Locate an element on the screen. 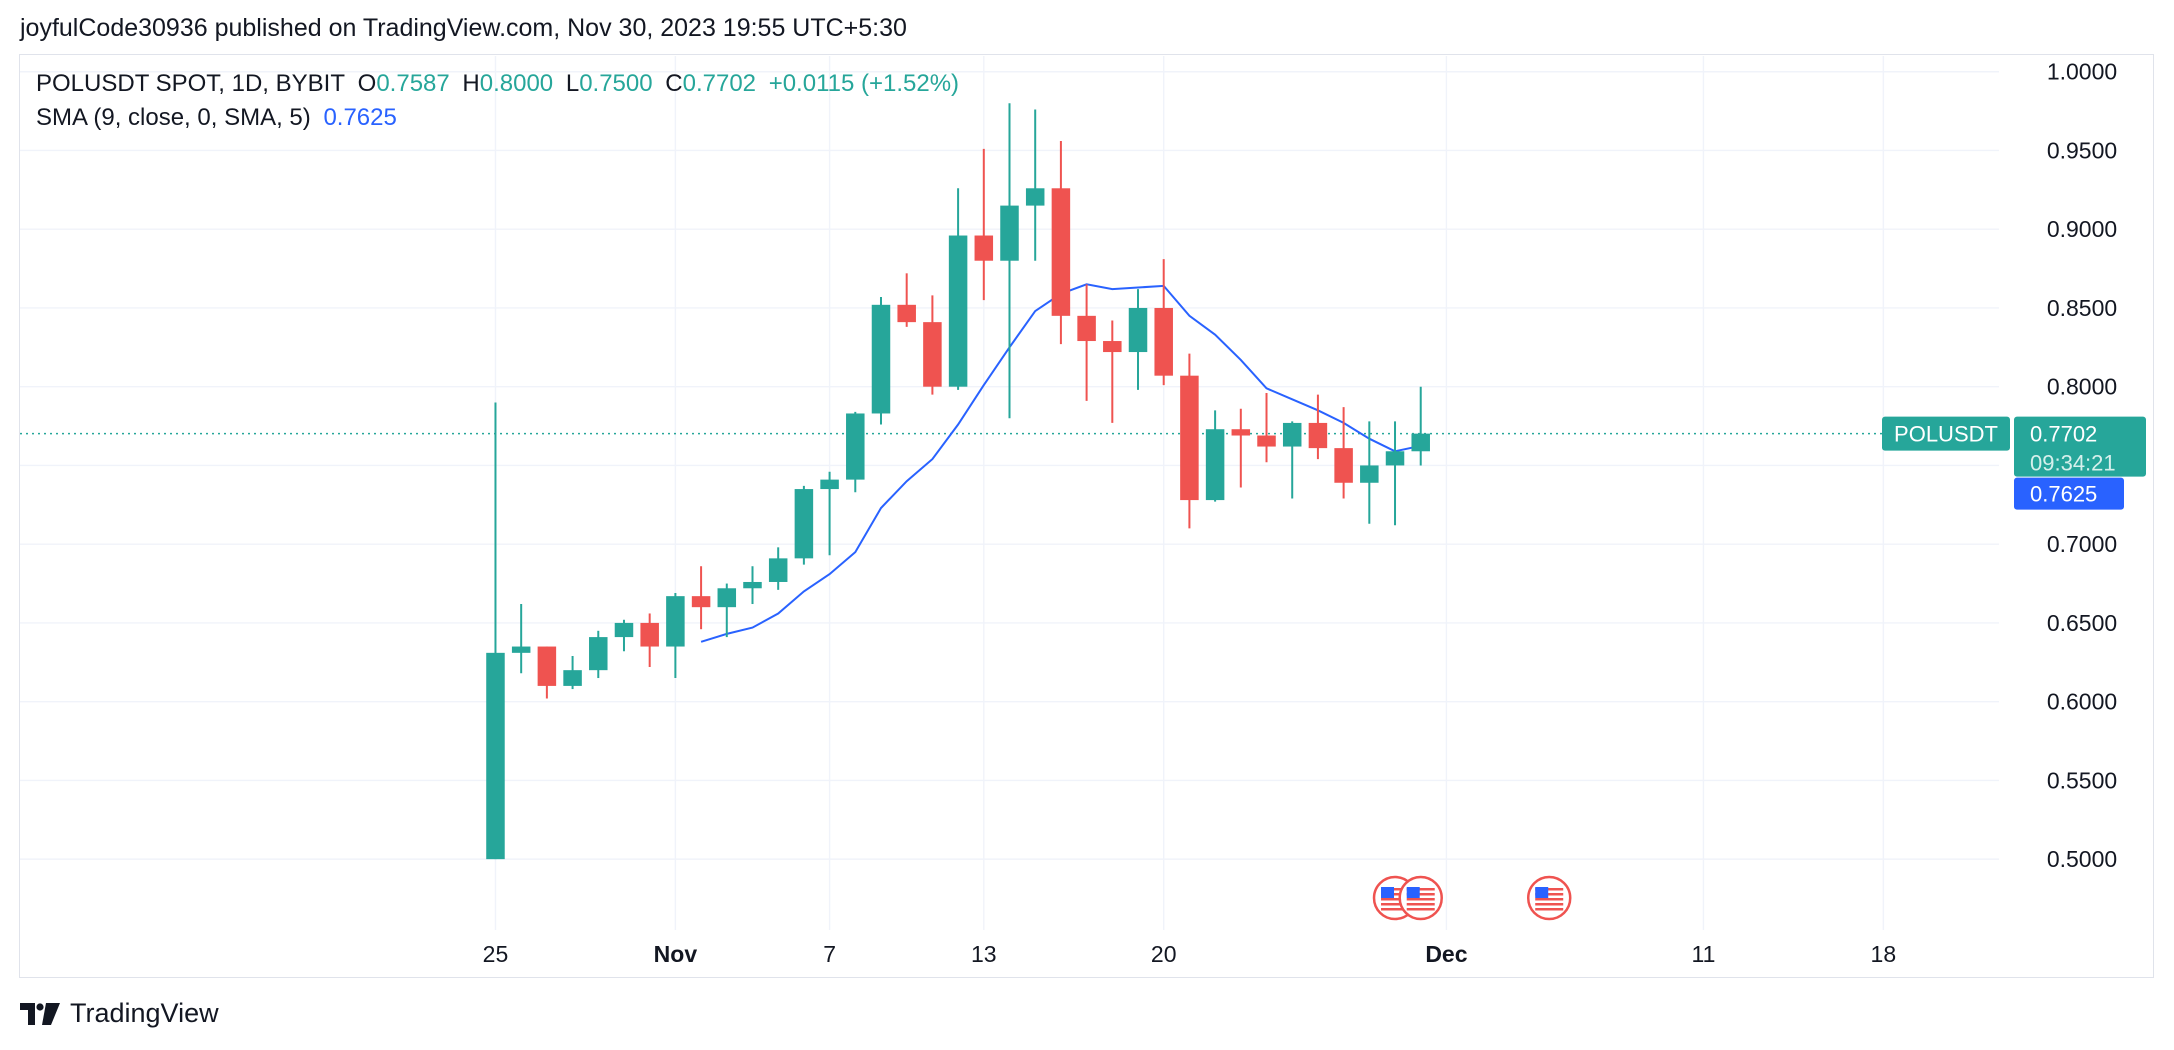  price-tick-label: 0.7000 is located at coordinates (2082, 544).